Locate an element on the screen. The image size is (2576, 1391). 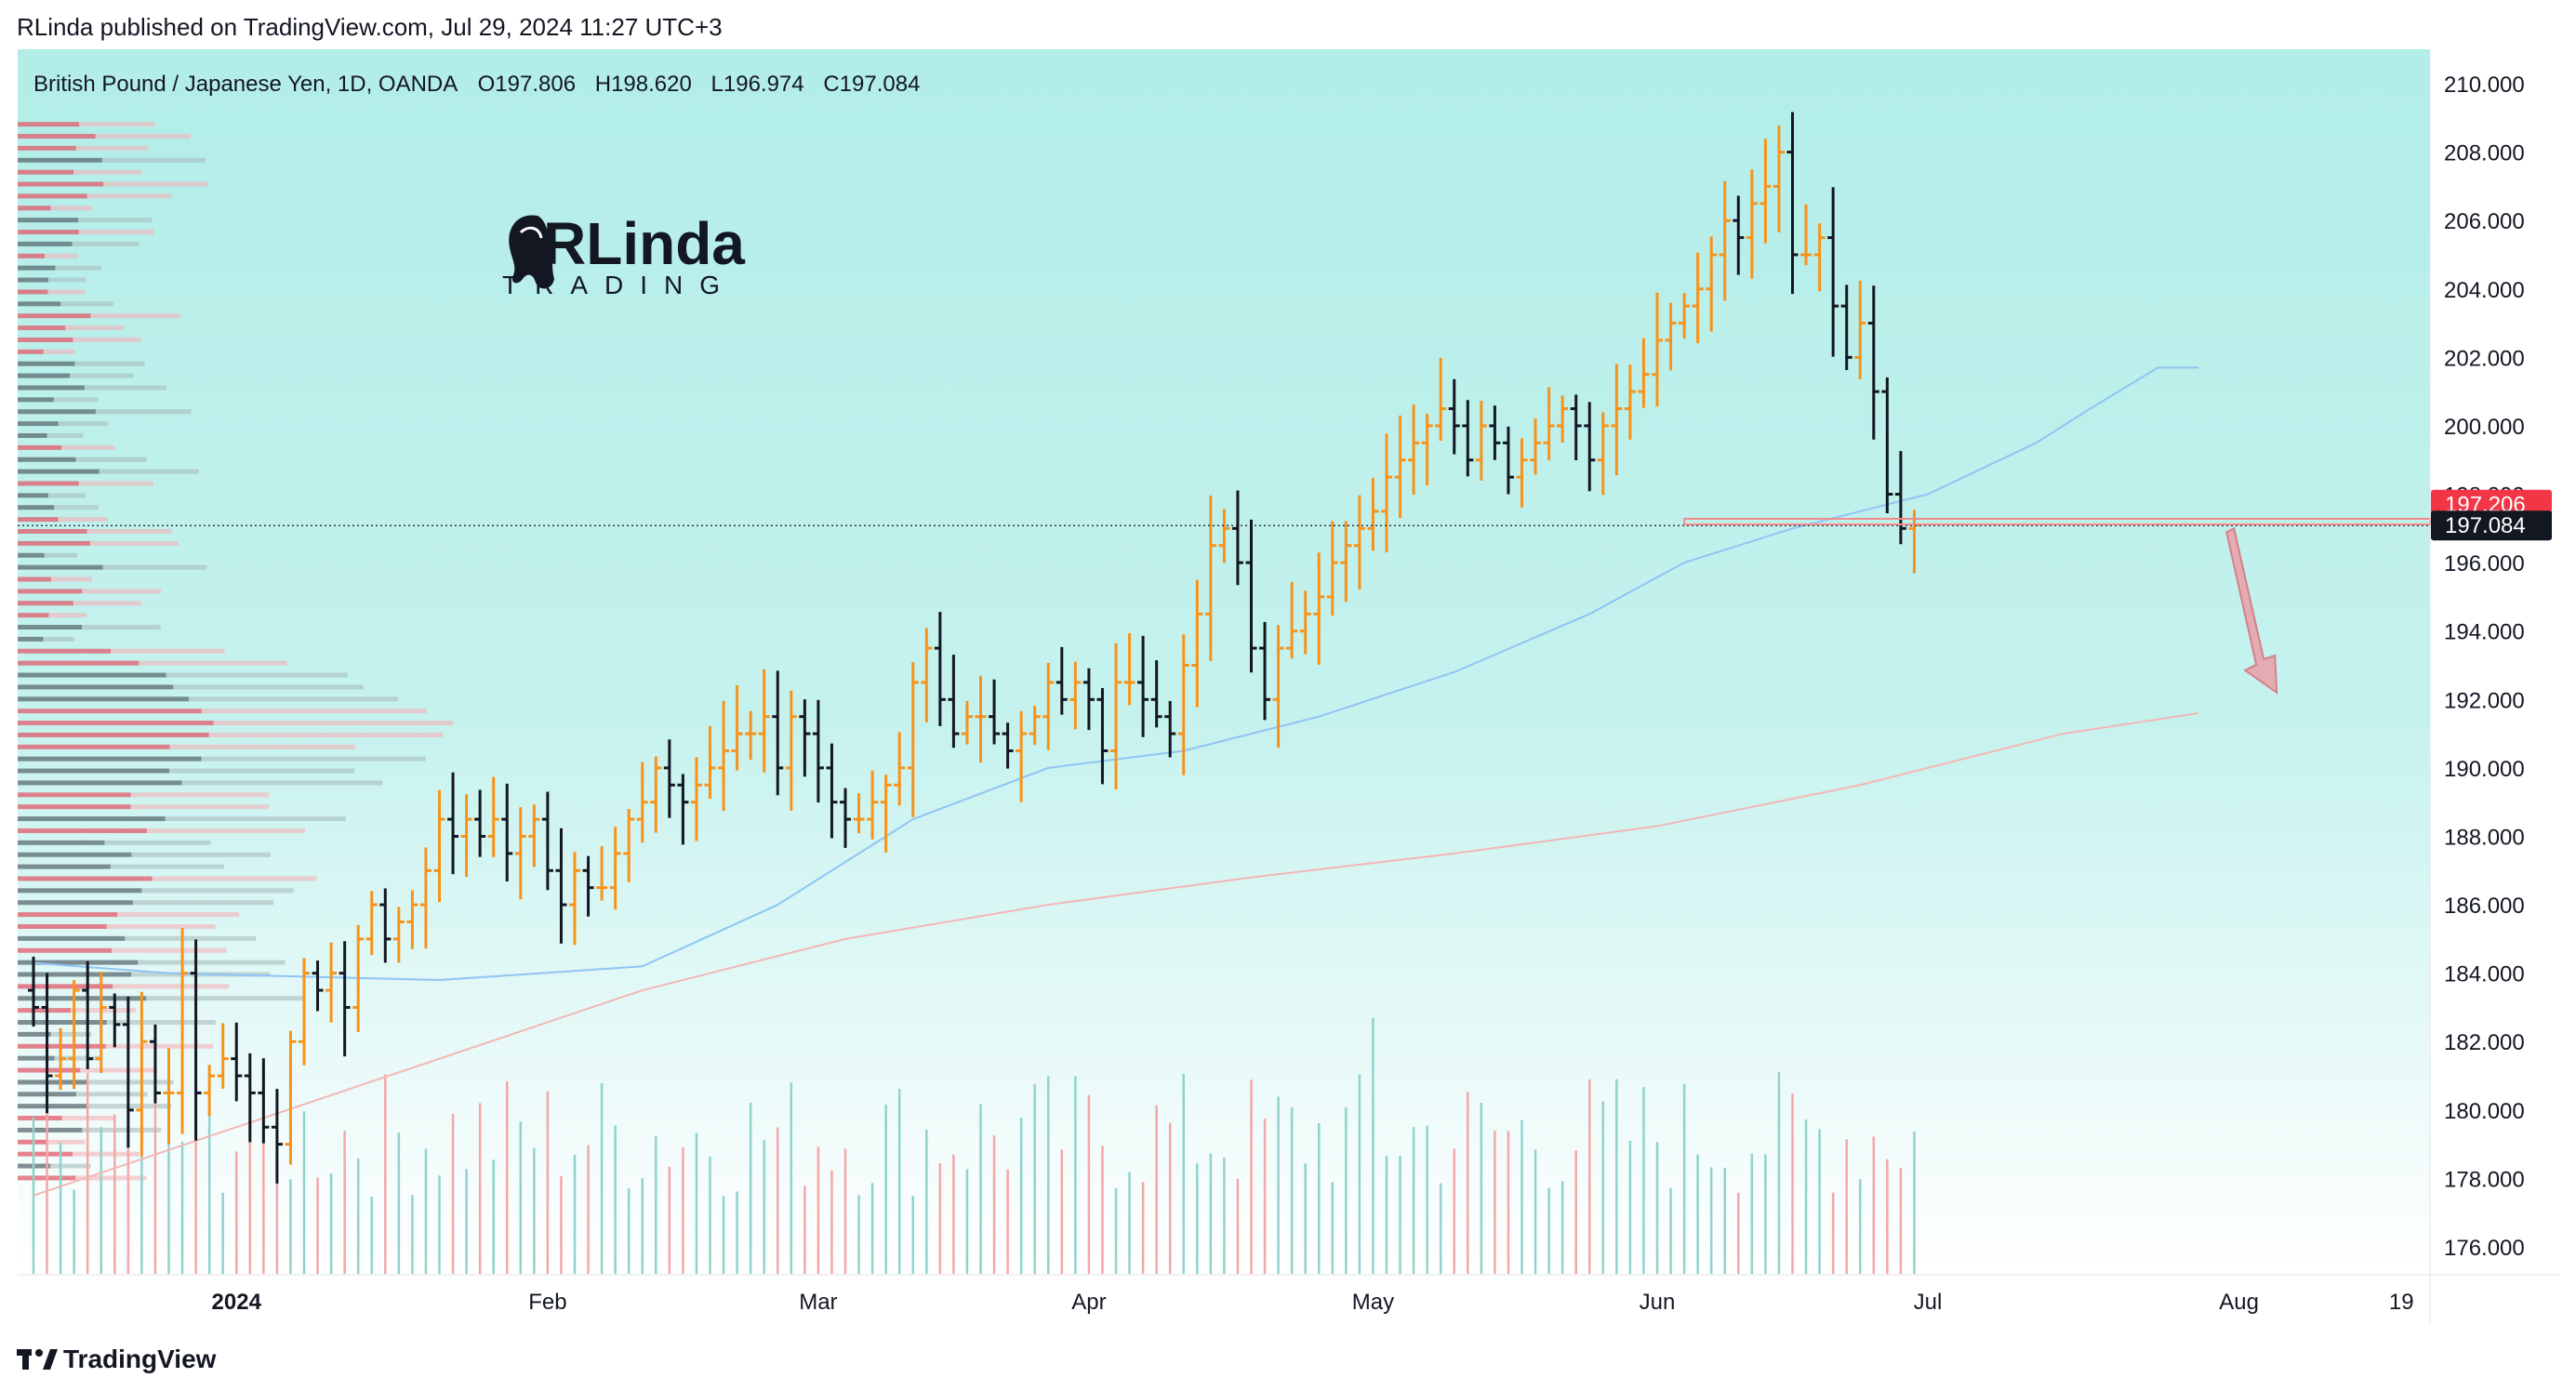
price-tick-label: 204.000 is located at coordinates (2484, 290).